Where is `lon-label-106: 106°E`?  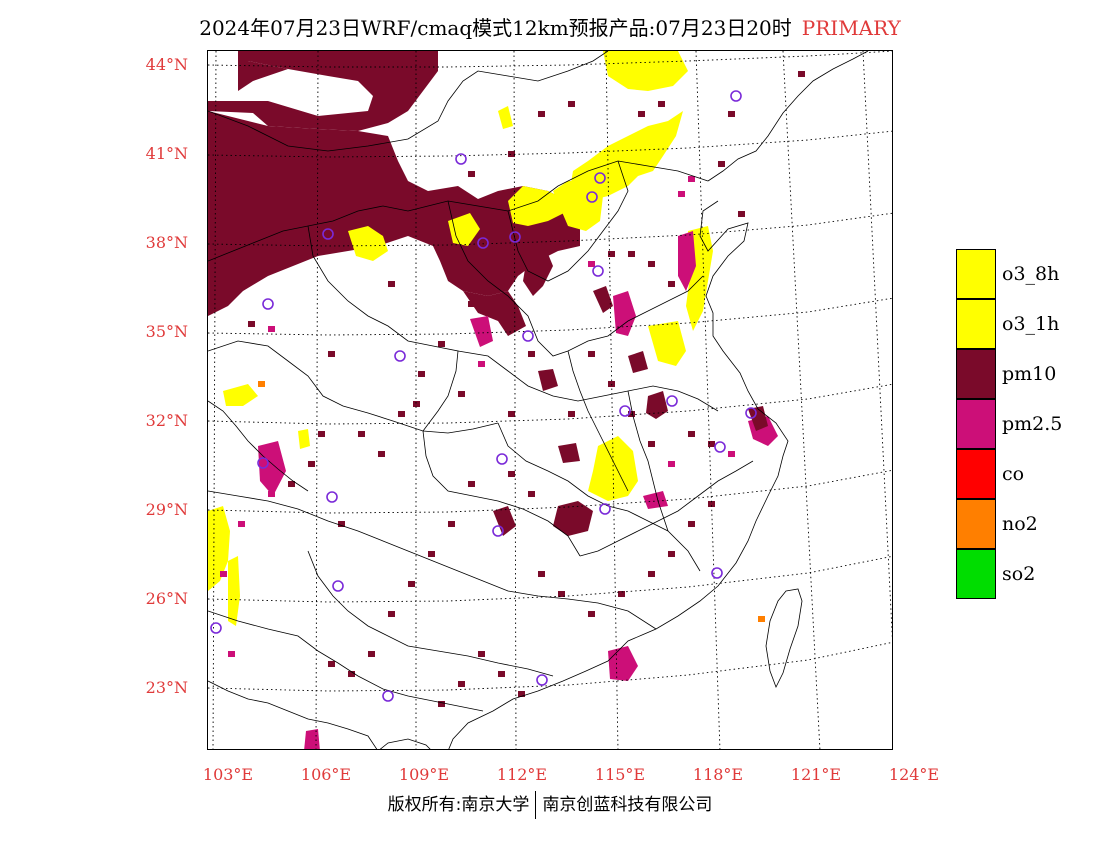
lon-label-106: 106°E is located at coordinates (326, 774).